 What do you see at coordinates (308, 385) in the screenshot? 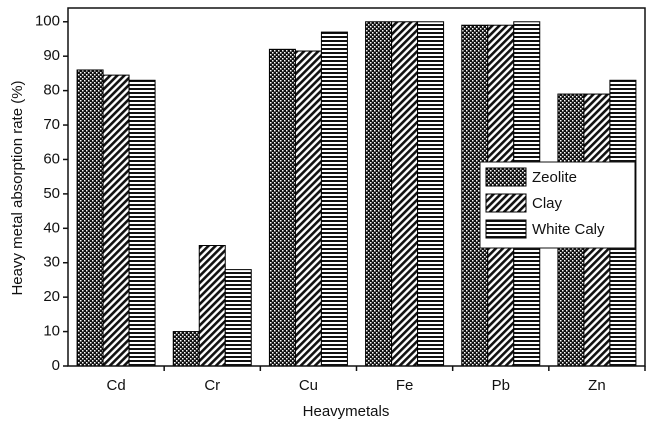
I see `x-tick-label: Cu` at bounding box center [308, 385].